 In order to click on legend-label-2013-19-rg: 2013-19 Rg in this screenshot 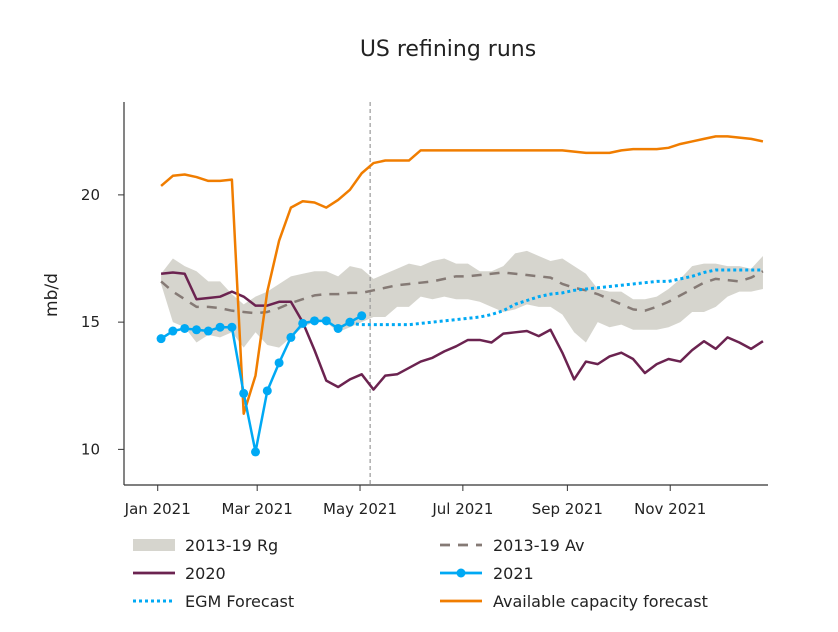, I will do `click(231, 545)`.